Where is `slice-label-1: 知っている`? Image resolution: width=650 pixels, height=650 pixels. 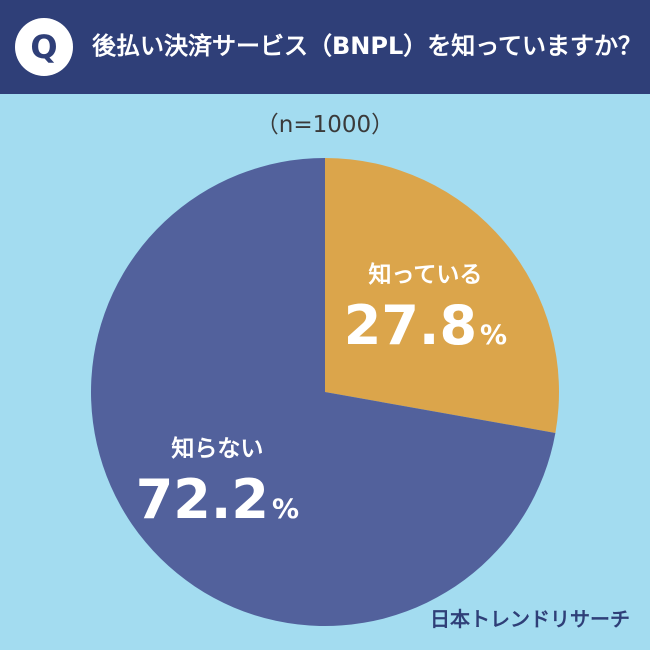 slice-label-1: 知っている is located at coordinates (426, 274).